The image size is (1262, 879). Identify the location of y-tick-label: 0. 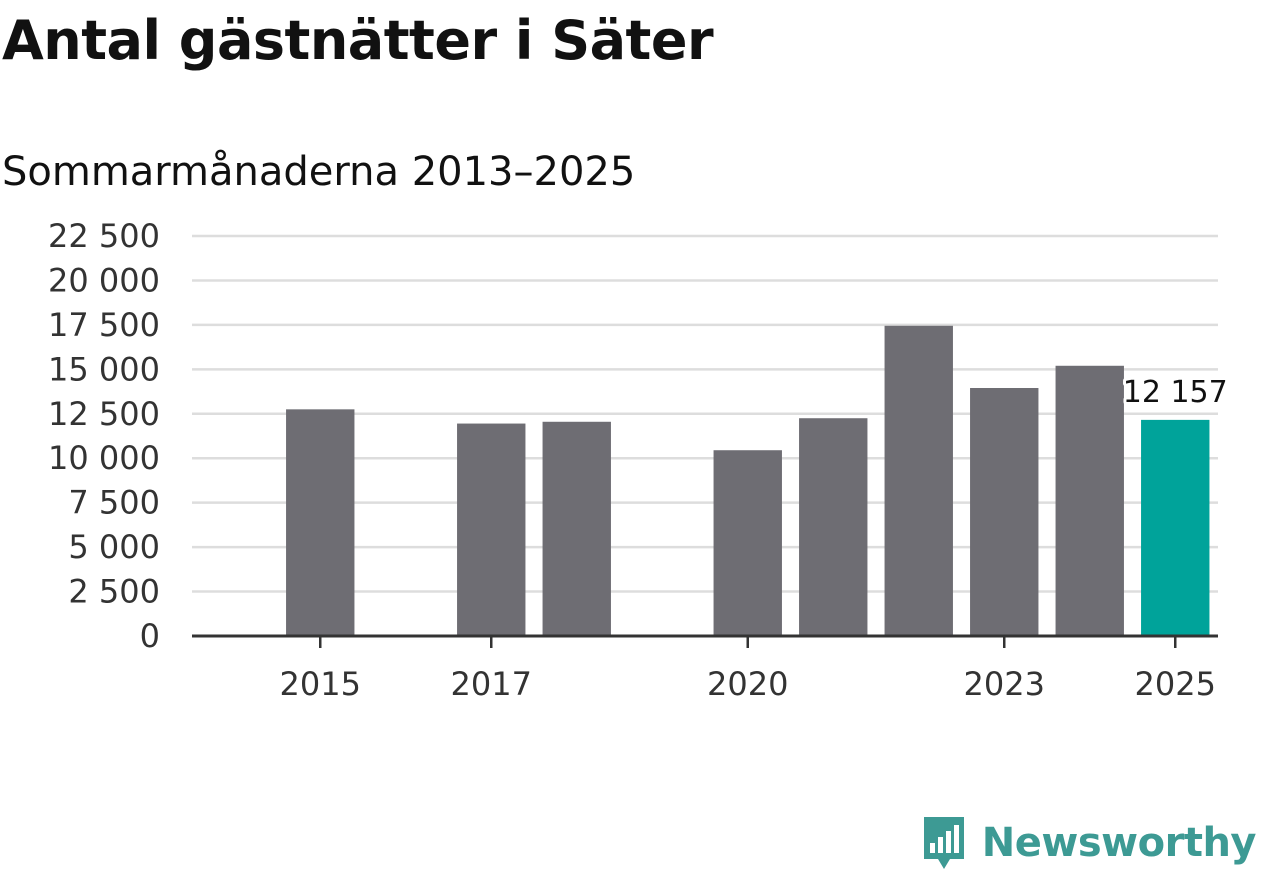
(150, 636).